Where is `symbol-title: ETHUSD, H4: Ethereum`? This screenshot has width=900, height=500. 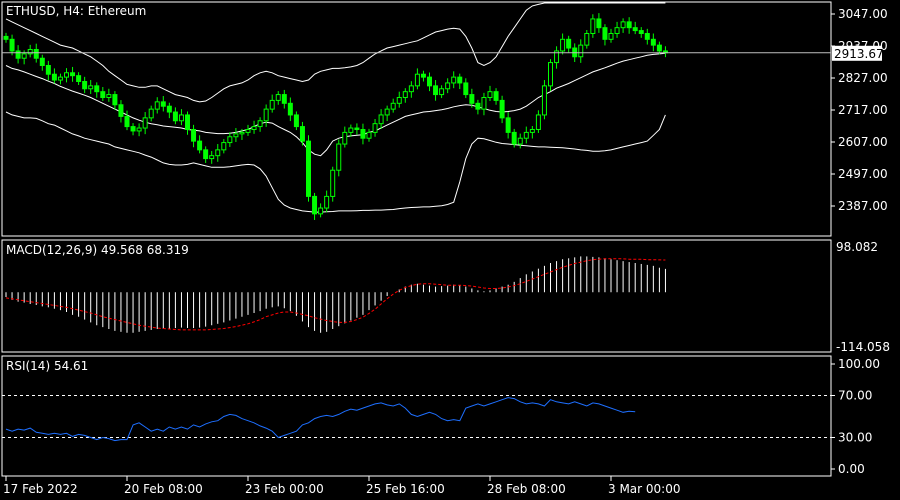
symbol-title: ETHUSD, H4: Ethereum is located at coordinates (76, 11).